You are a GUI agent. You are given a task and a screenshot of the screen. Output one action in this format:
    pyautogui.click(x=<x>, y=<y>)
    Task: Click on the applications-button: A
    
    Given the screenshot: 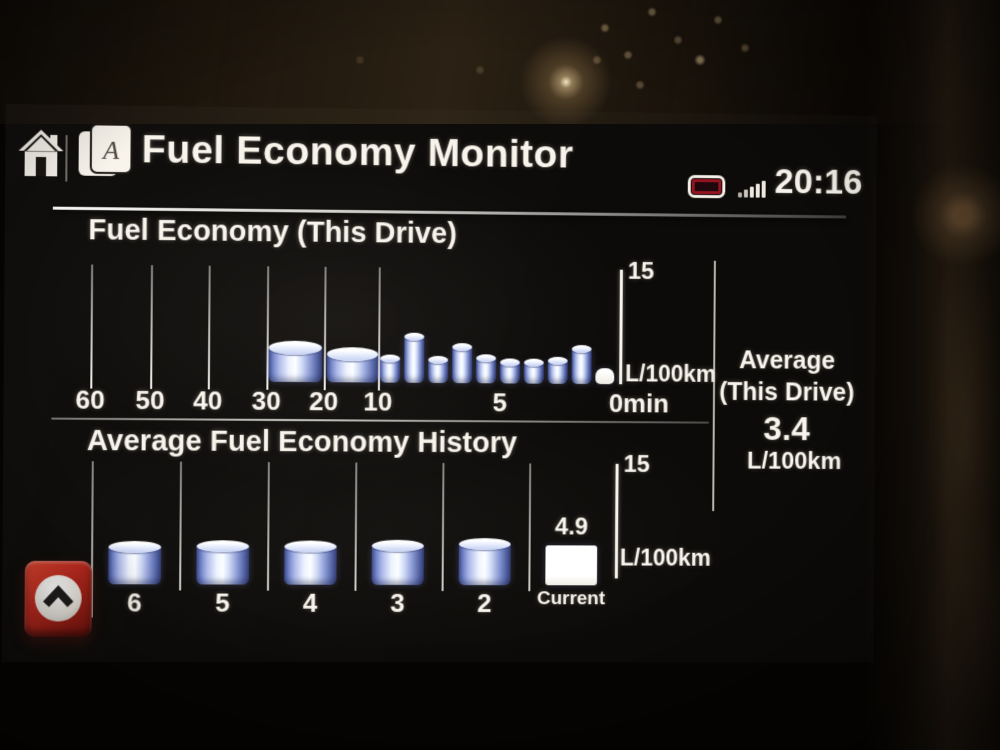 What is the action you would take?
    pyautogui.click(x=104, y=151)
    